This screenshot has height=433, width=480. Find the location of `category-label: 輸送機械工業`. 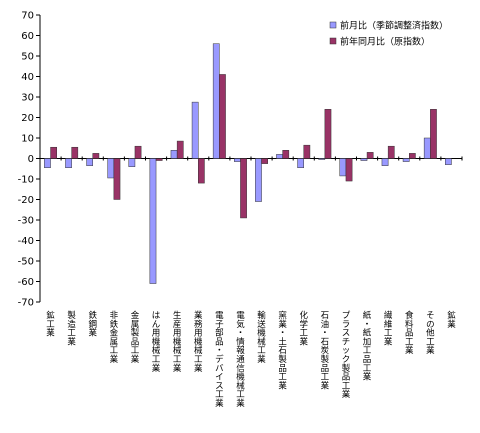

category-label: 輸送機械工業 is located at coordinates (261, 337).